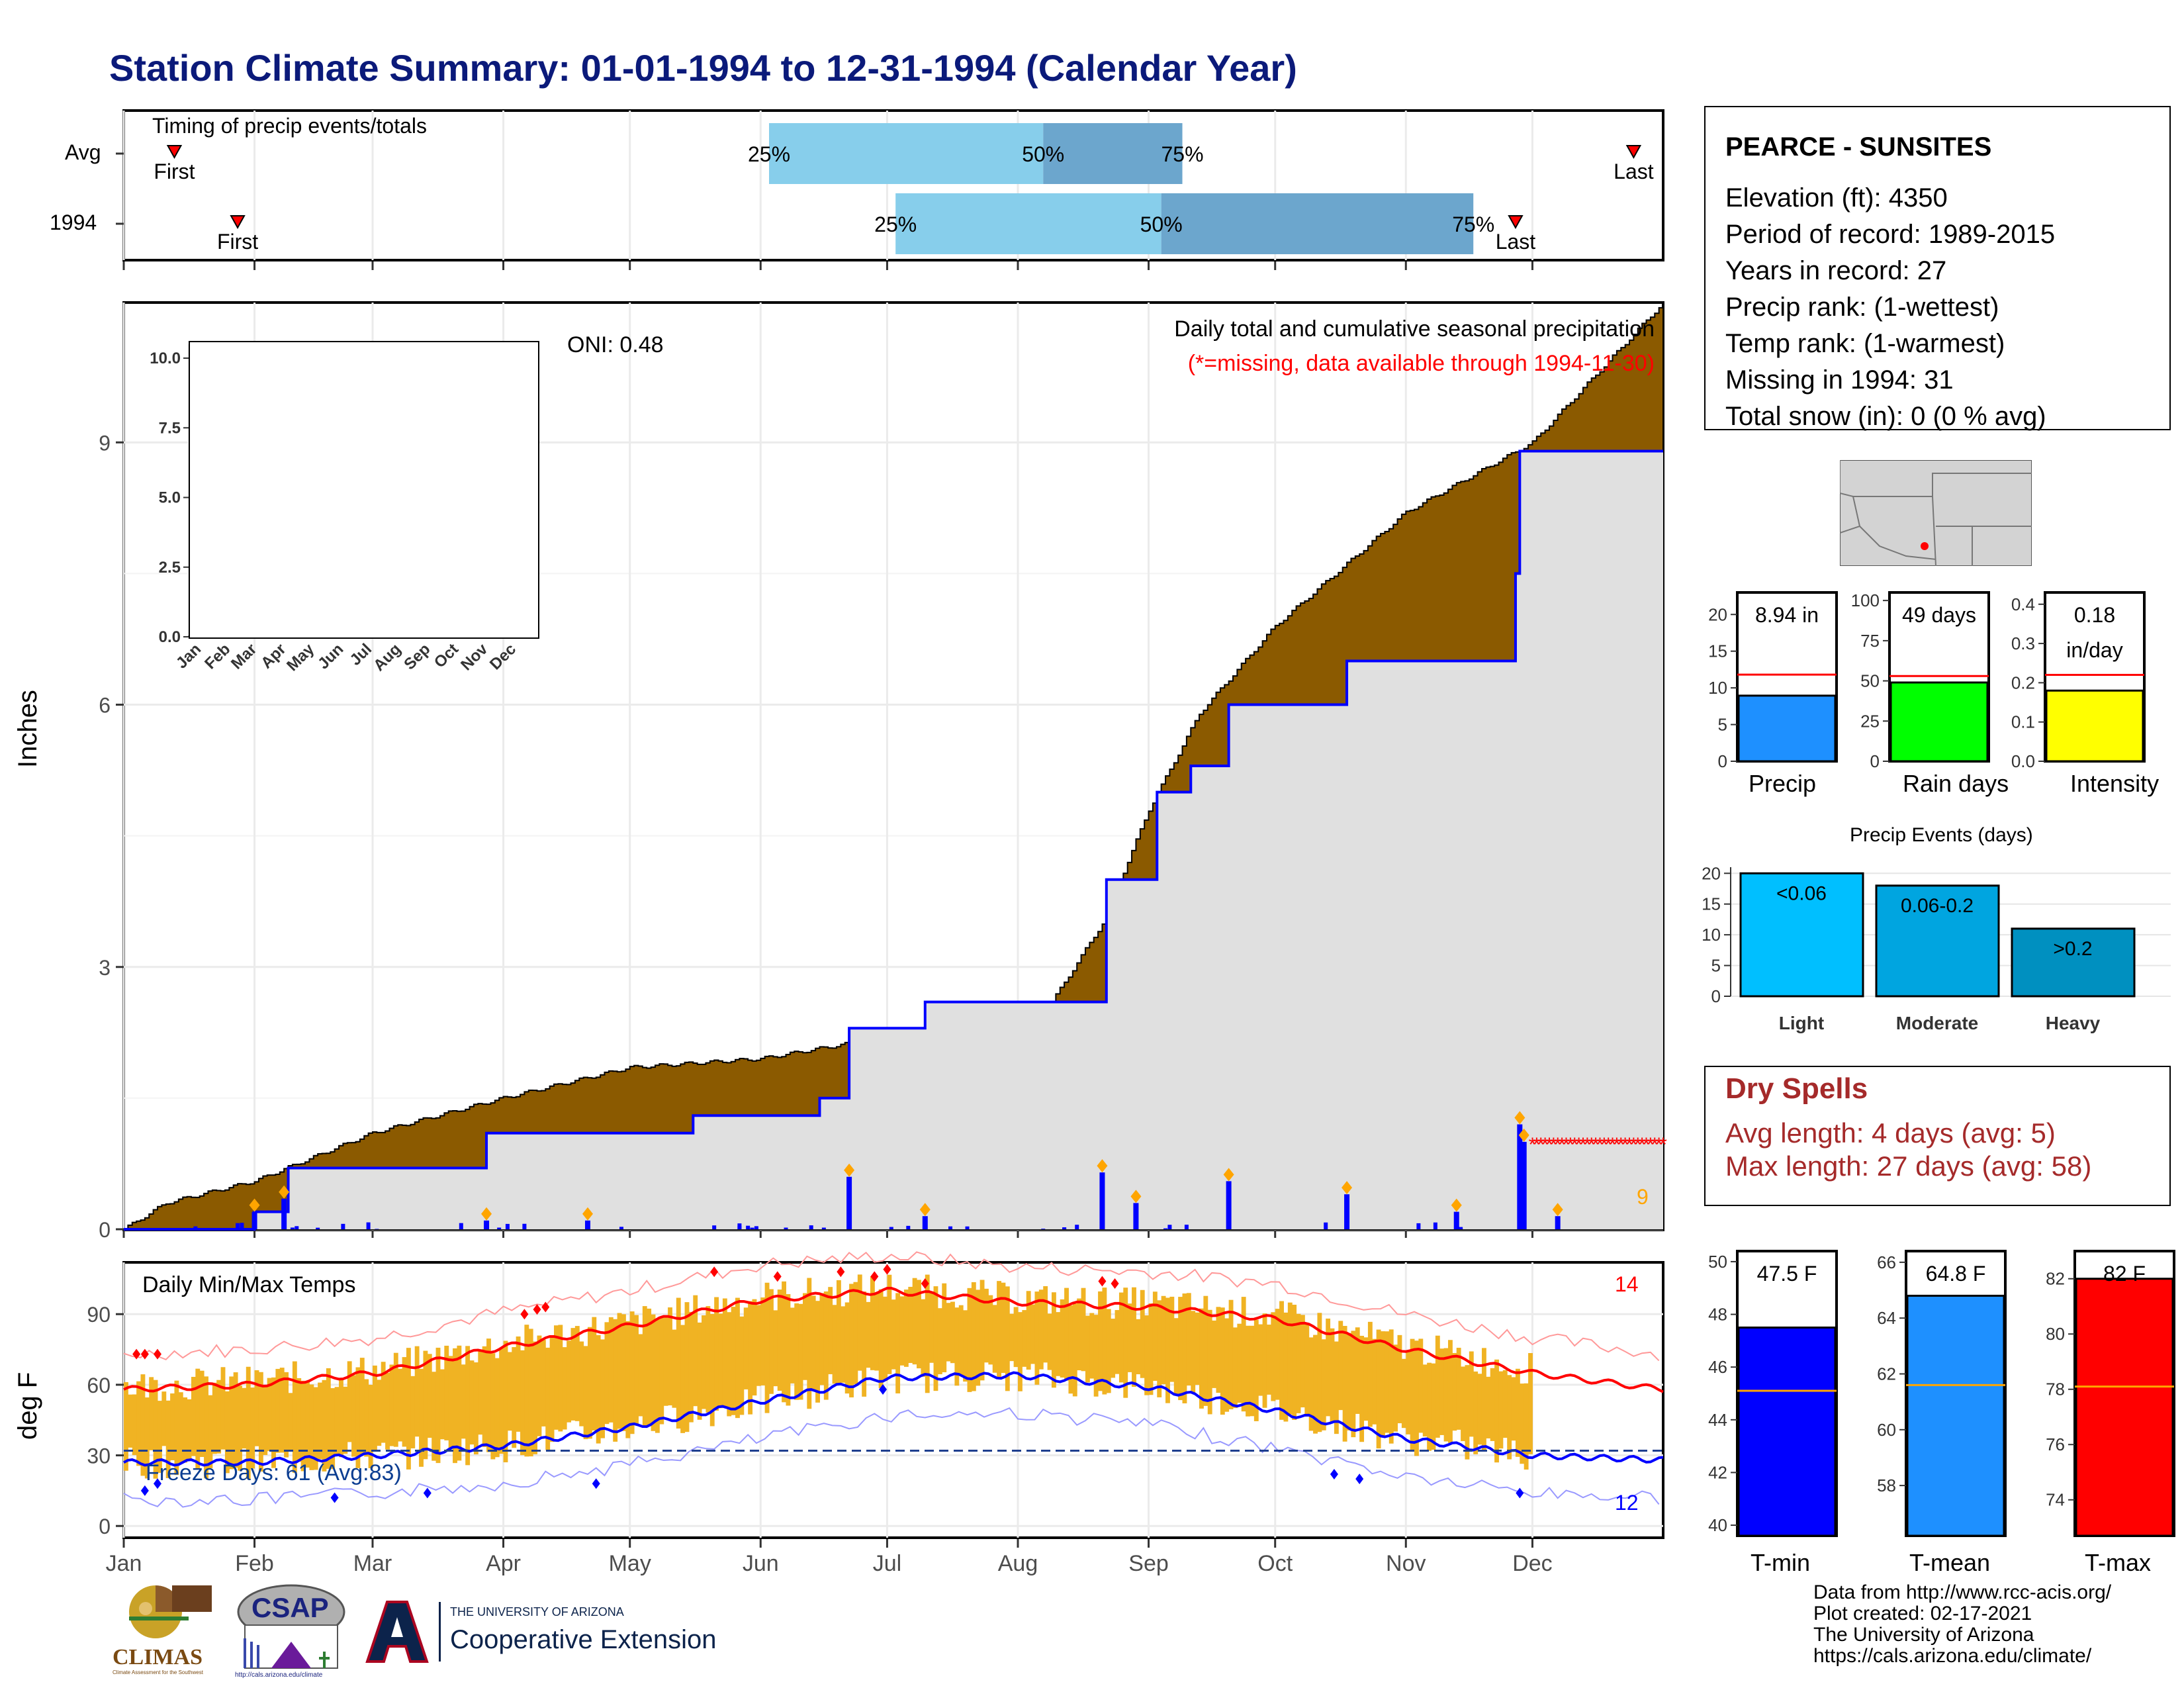 The image size is (2184, 1688). What do you see at coordinates (2055, 1279) in the screenshot?
I see `temp-bar-ytick-label: 82` at bounding box center [2055, 1279].